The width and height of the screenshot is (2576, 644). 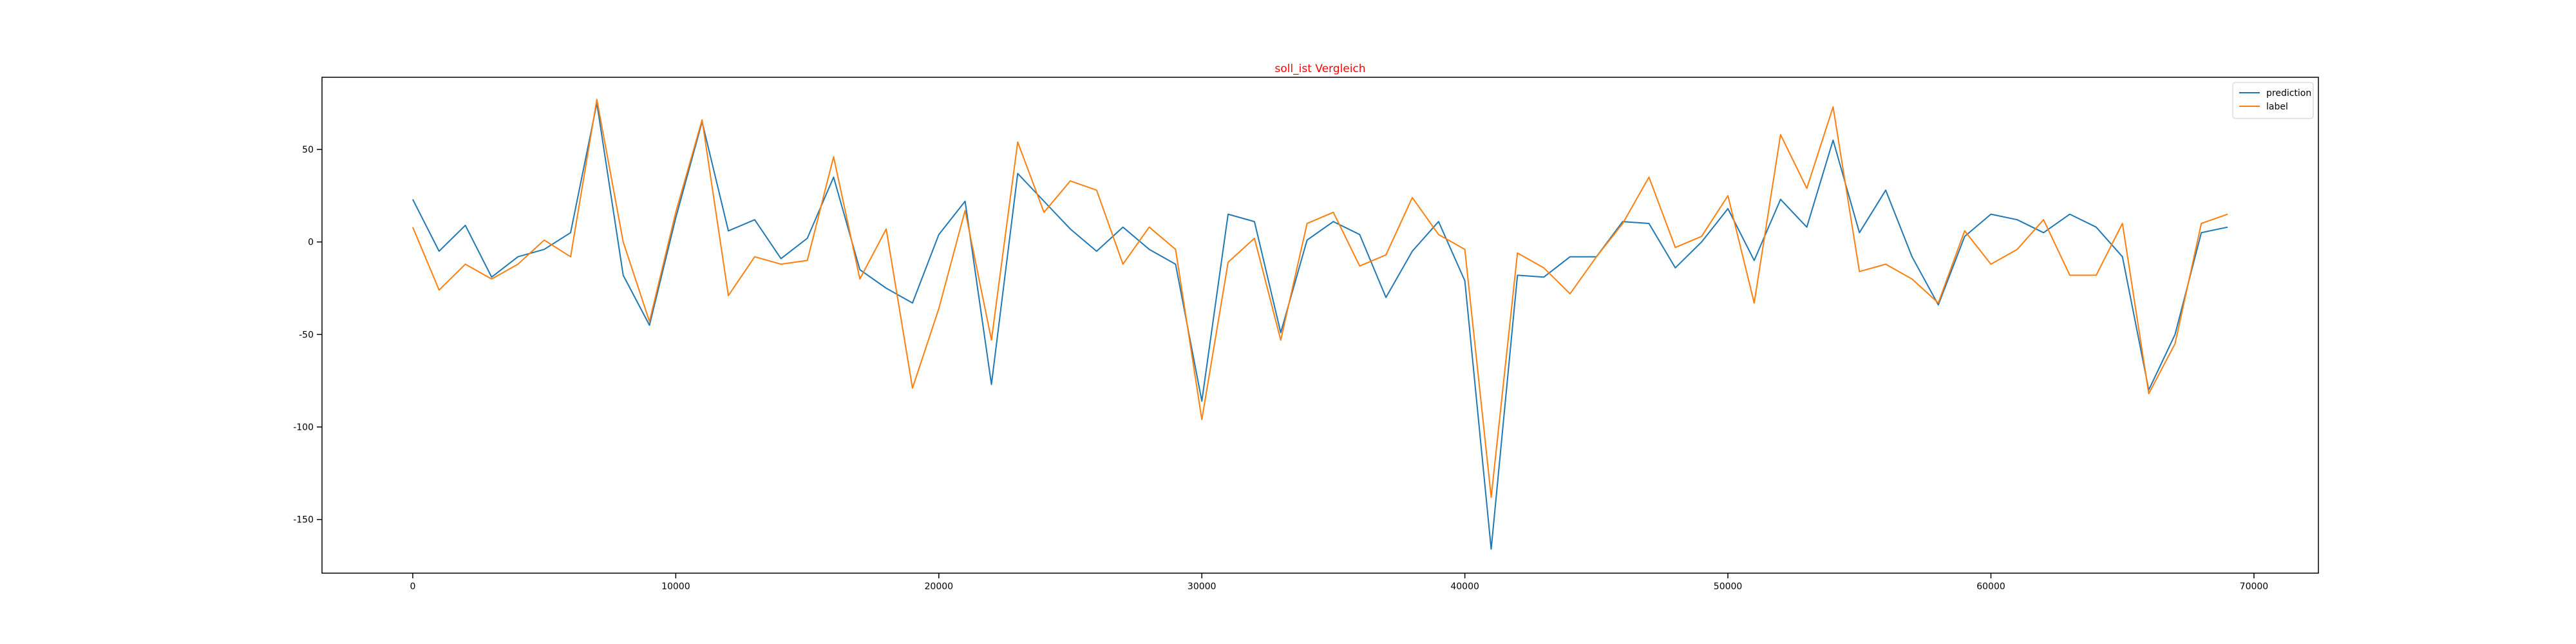 I want to click on x-tick-label: 50000, so click(x=1729, y=587).